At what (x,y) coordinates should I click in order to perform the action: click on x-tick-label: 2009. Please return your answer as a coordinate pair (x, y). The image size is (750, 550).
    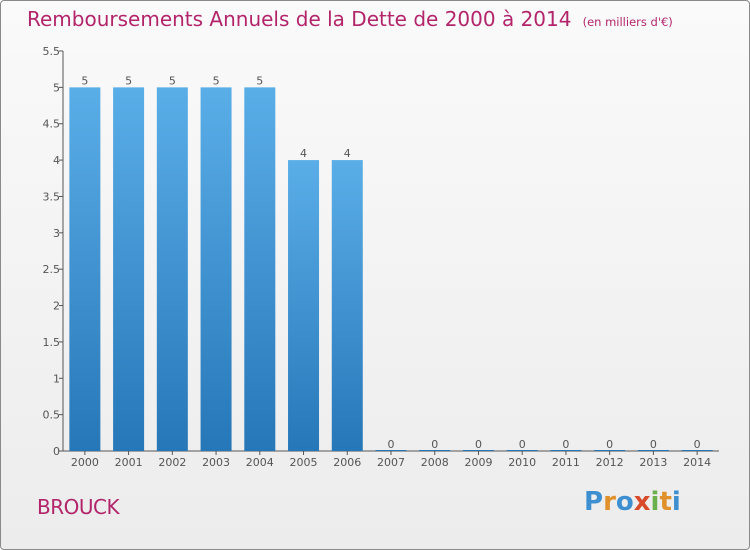
    Looking at the image, I should click on (478, 462).